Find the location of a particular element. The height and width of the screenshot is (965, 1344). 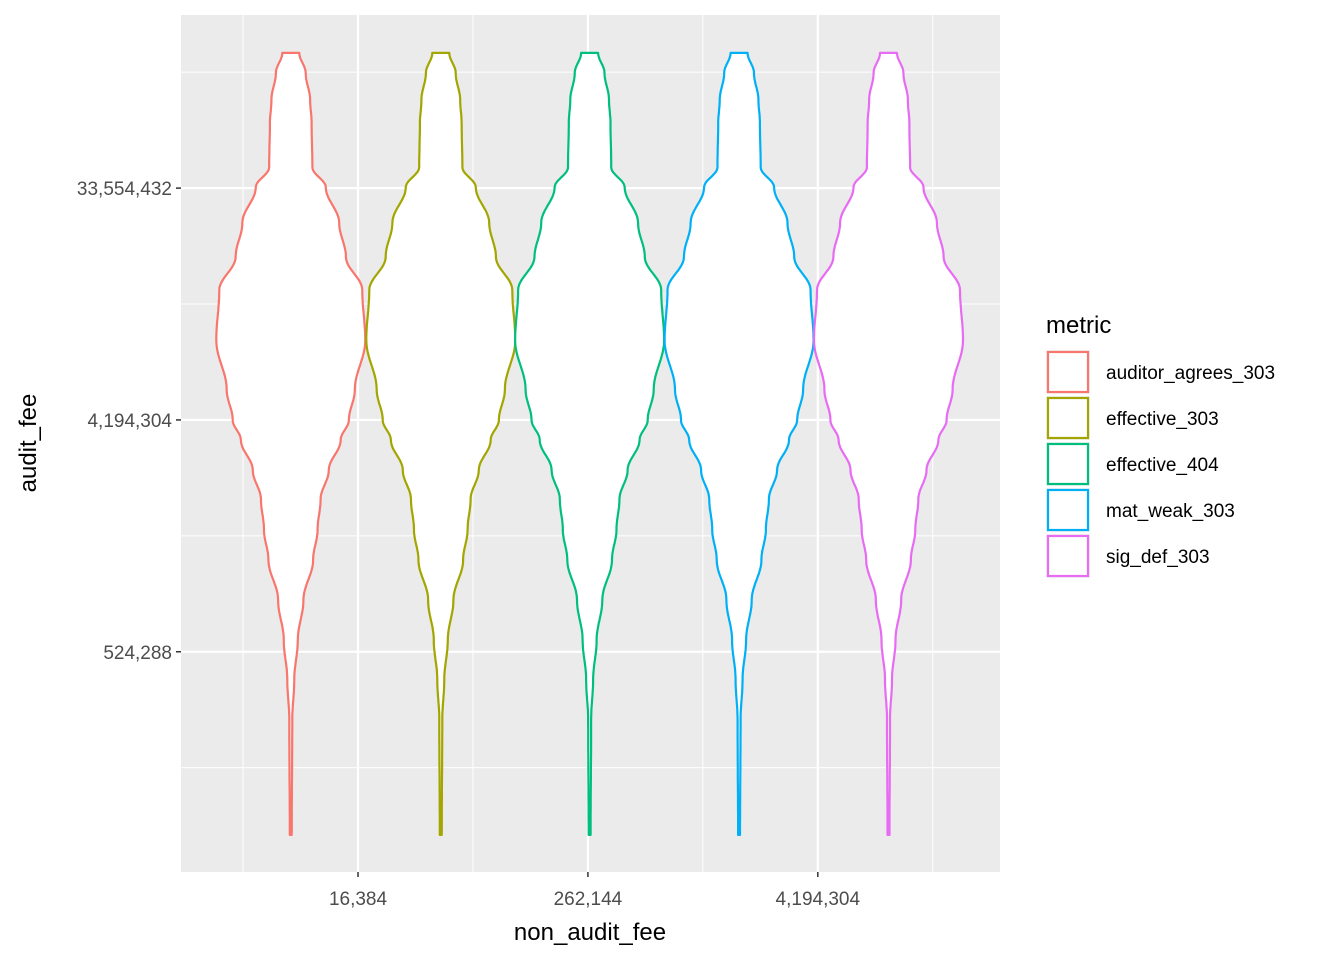

legend-label: effective_303 is located at coordinates (1162, 419).